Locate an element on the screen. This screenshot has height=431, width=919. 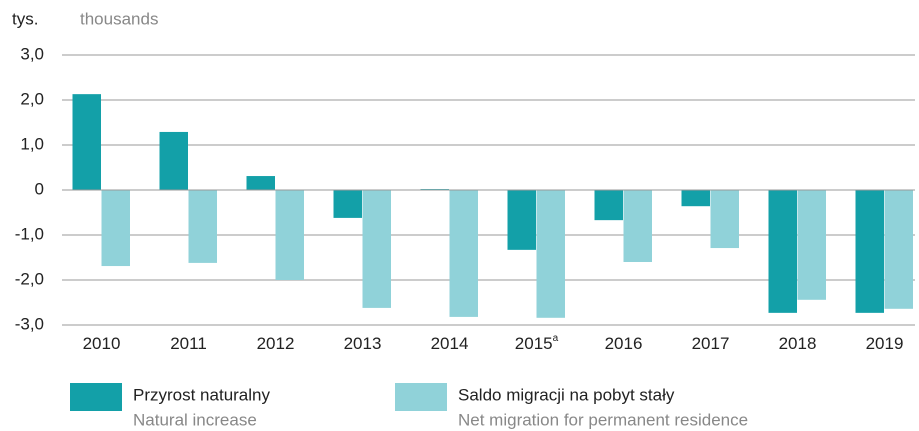
y-unit: tys. is located at coordinates (25, 18).